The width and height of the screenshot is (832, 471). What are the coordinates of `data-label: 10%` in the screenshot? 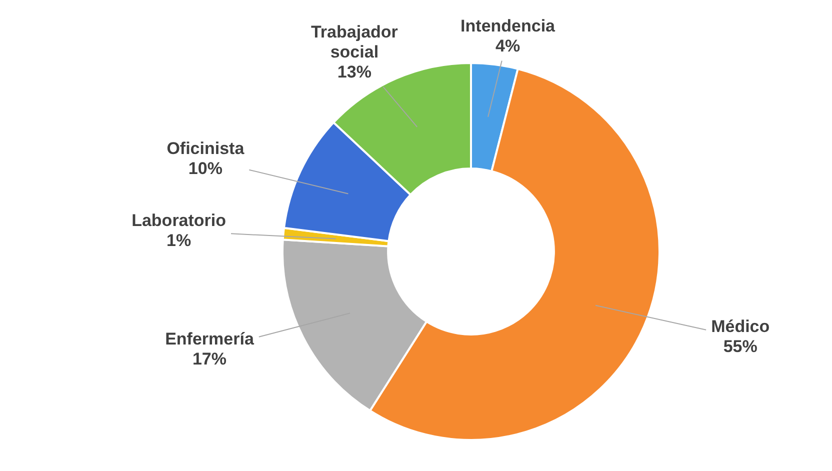 It's located at (205, 168).